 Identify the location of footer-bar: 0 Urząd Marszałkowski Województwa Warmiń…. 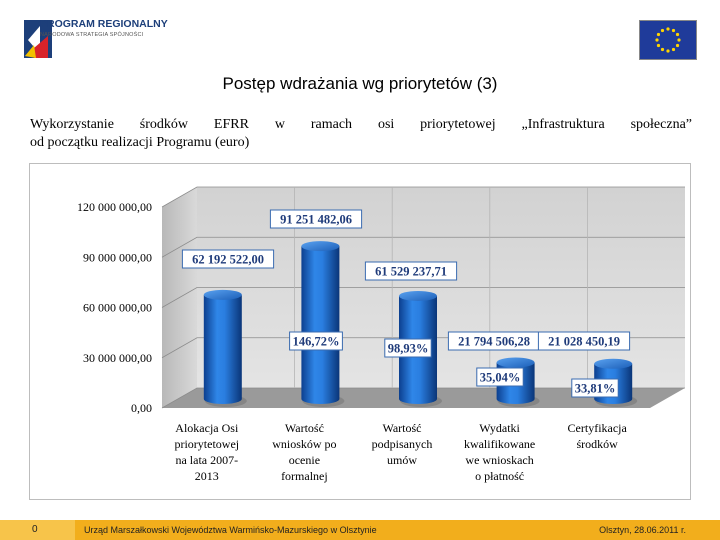
(360, 530).